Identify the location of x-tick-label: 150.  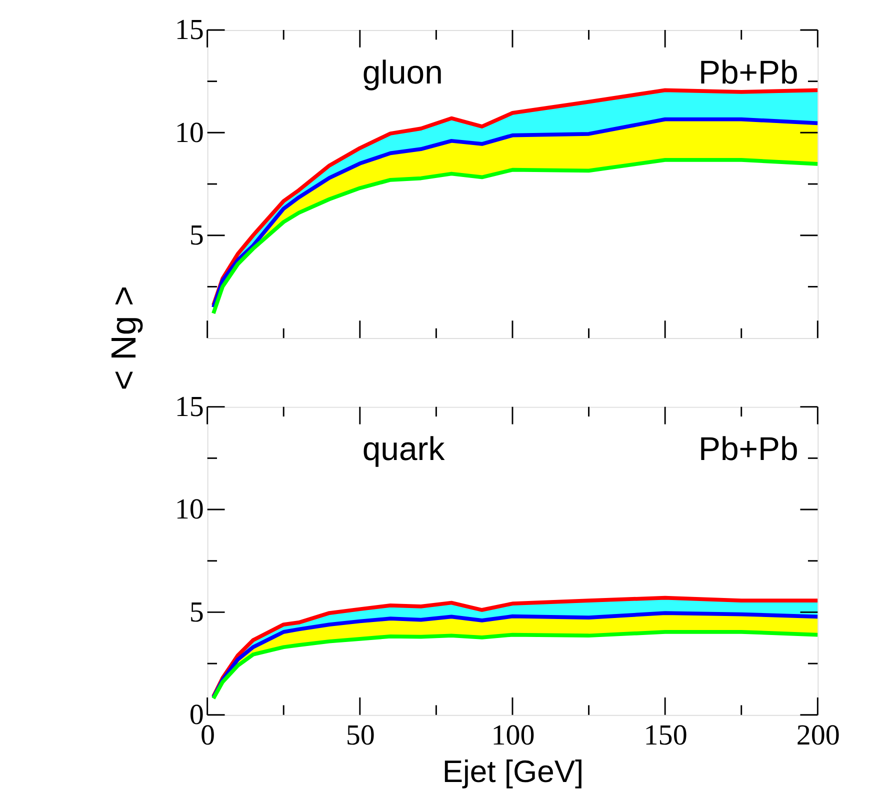
(666, 735).